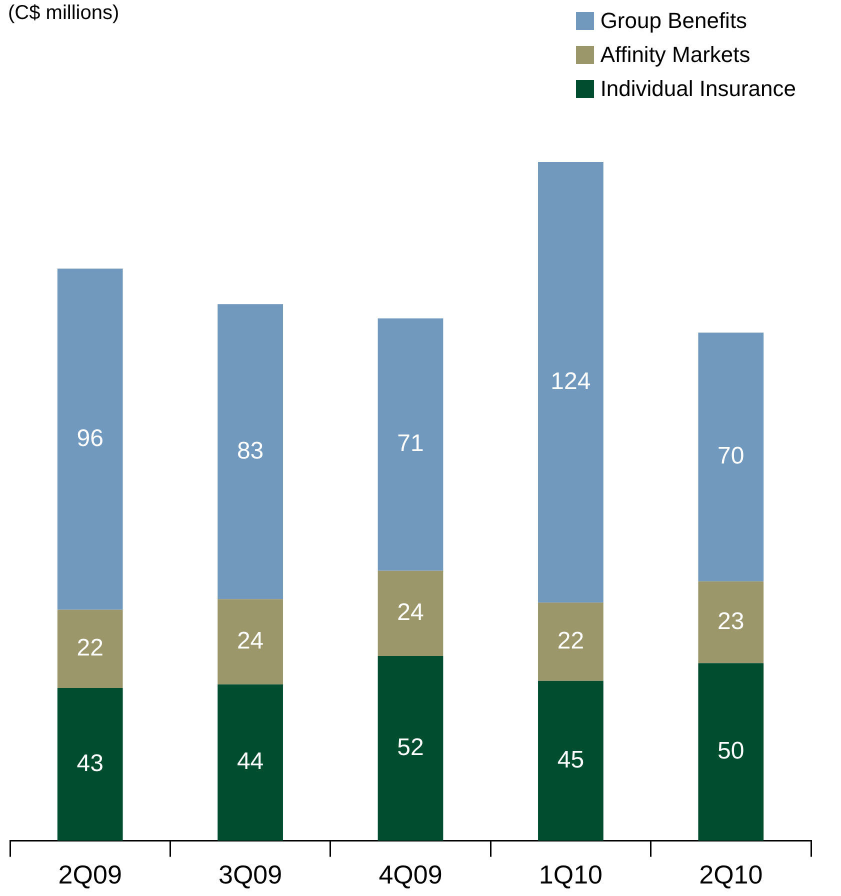  What do you see at coordinates (90, 875) in the screenshot?
I see `x-tick-label: 2Q09` at bounding box center [90, 875].